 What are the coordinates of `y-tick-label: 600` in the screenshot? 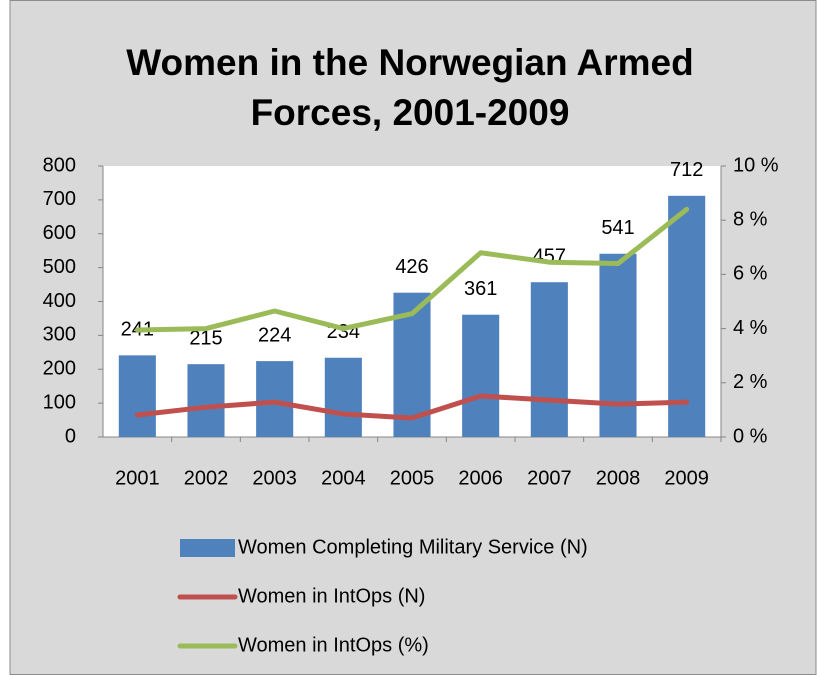 It's located at (59, 233).